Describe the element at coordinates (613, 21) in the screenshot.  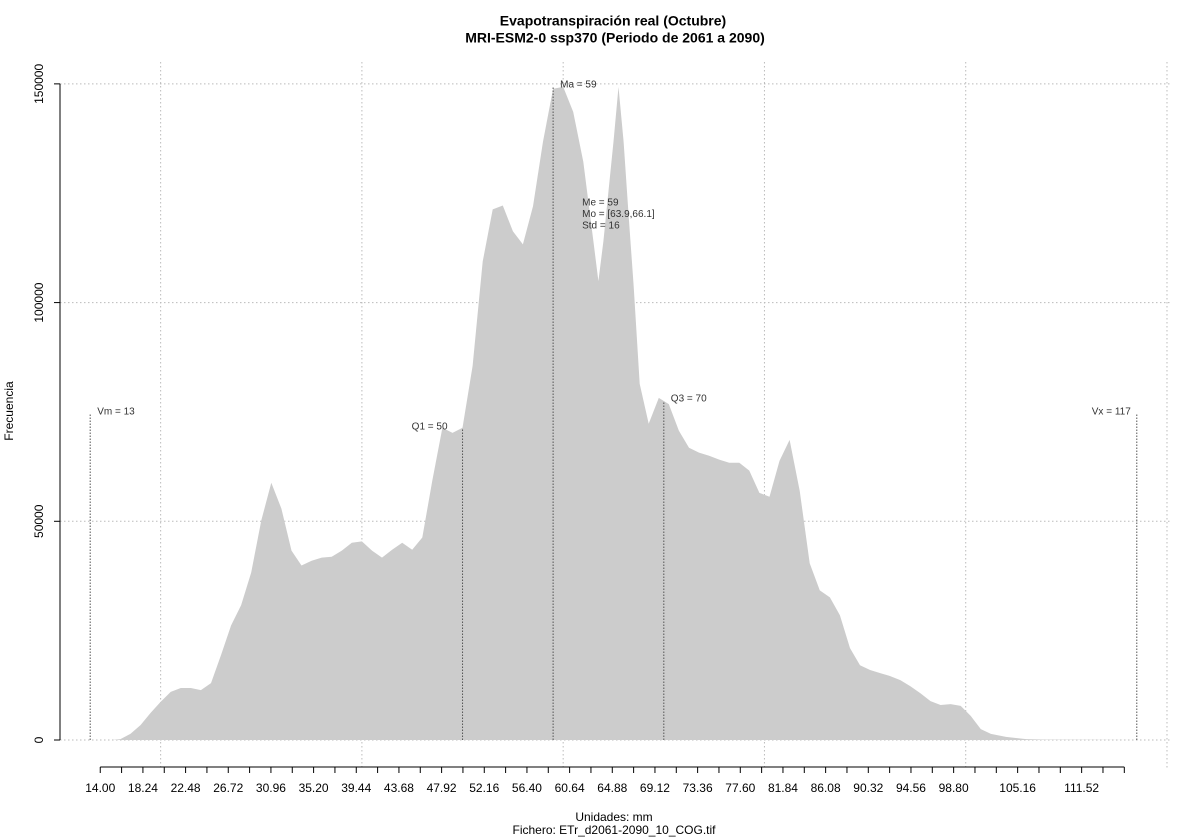
I see `chart-title: Evapotranspiración real (Octubre)` at that location.